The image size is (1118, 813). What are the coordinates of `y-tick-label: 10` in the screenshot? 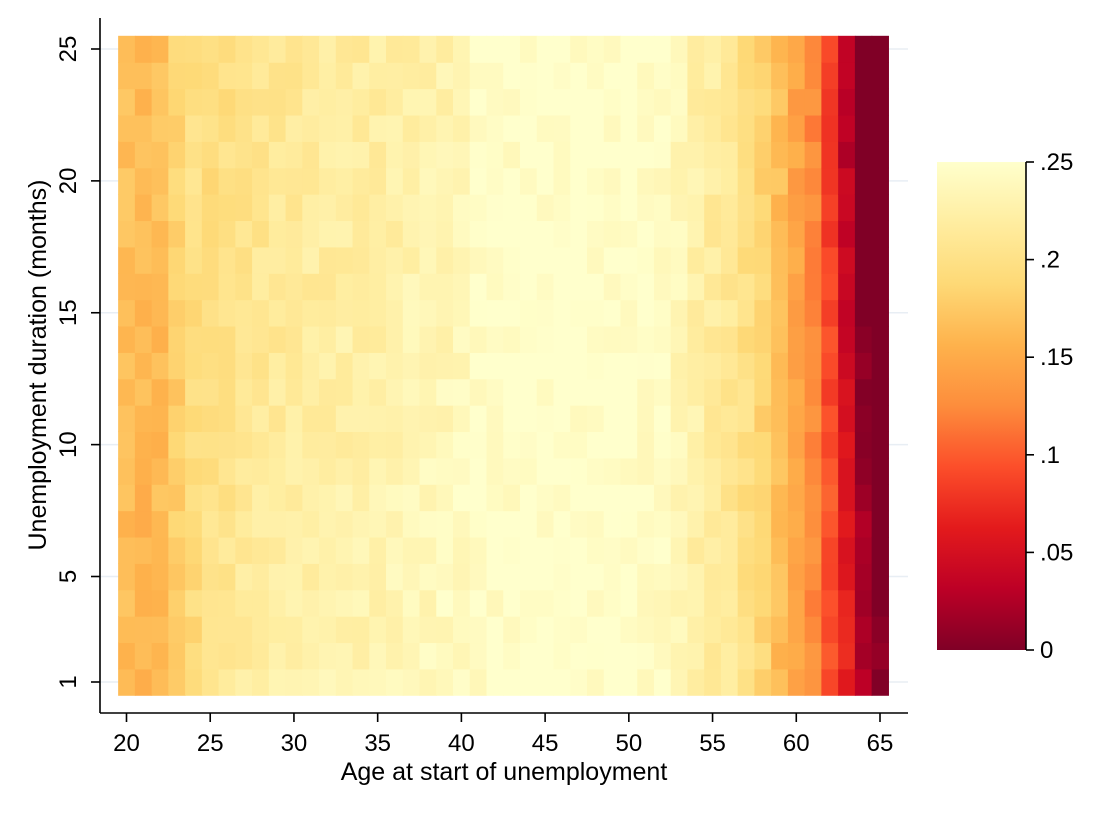 It's located at (68, 444).